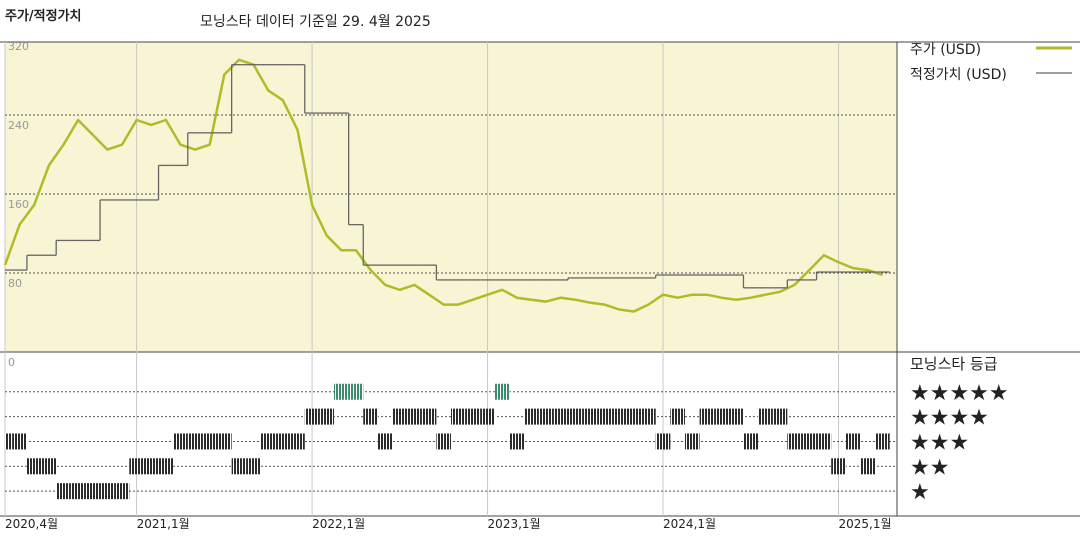 This screenshot has height=540, width=1080. What do you see at coordinates (959, 393) in the screenshot?
I see `rating-label: ★★★★★` at bounding box center [959, 393].